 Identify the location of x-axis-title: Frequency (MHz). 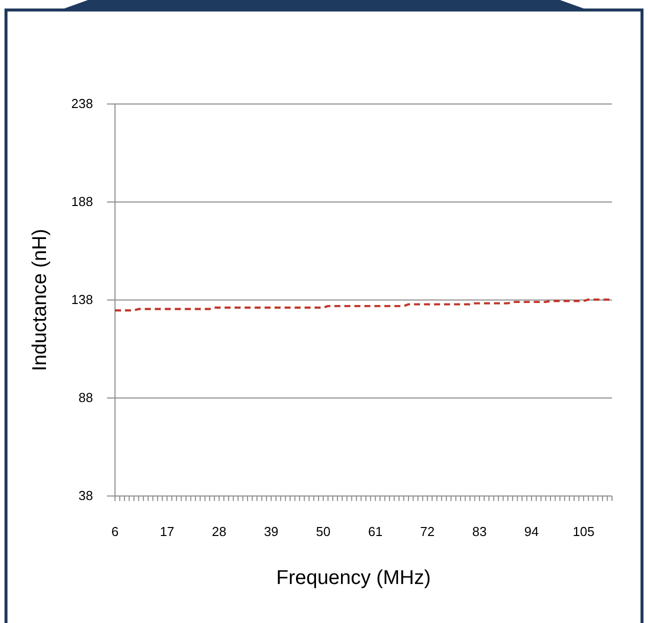
(353, 578).